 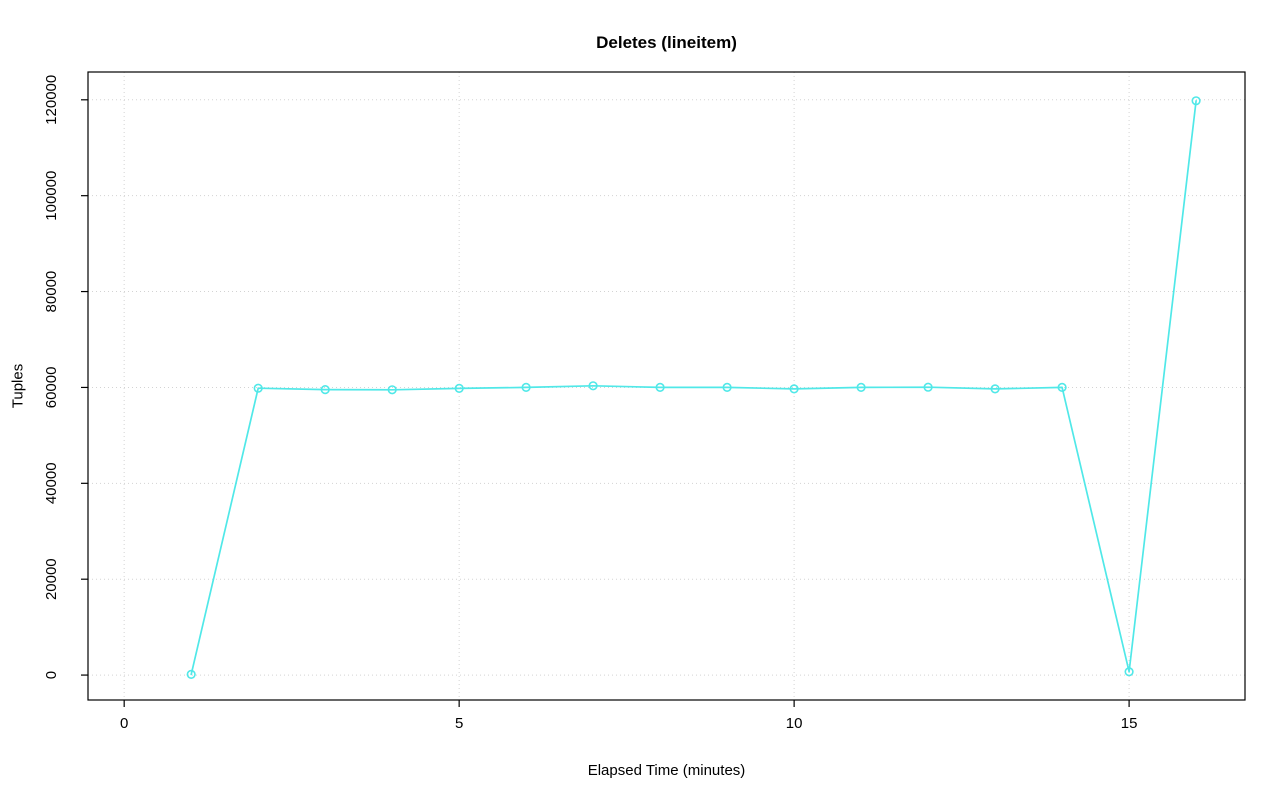 What do you see at coordinates (51, 675) in the screenshot?
I see `y-tick-label: 0` at bounding box center [51, 675].